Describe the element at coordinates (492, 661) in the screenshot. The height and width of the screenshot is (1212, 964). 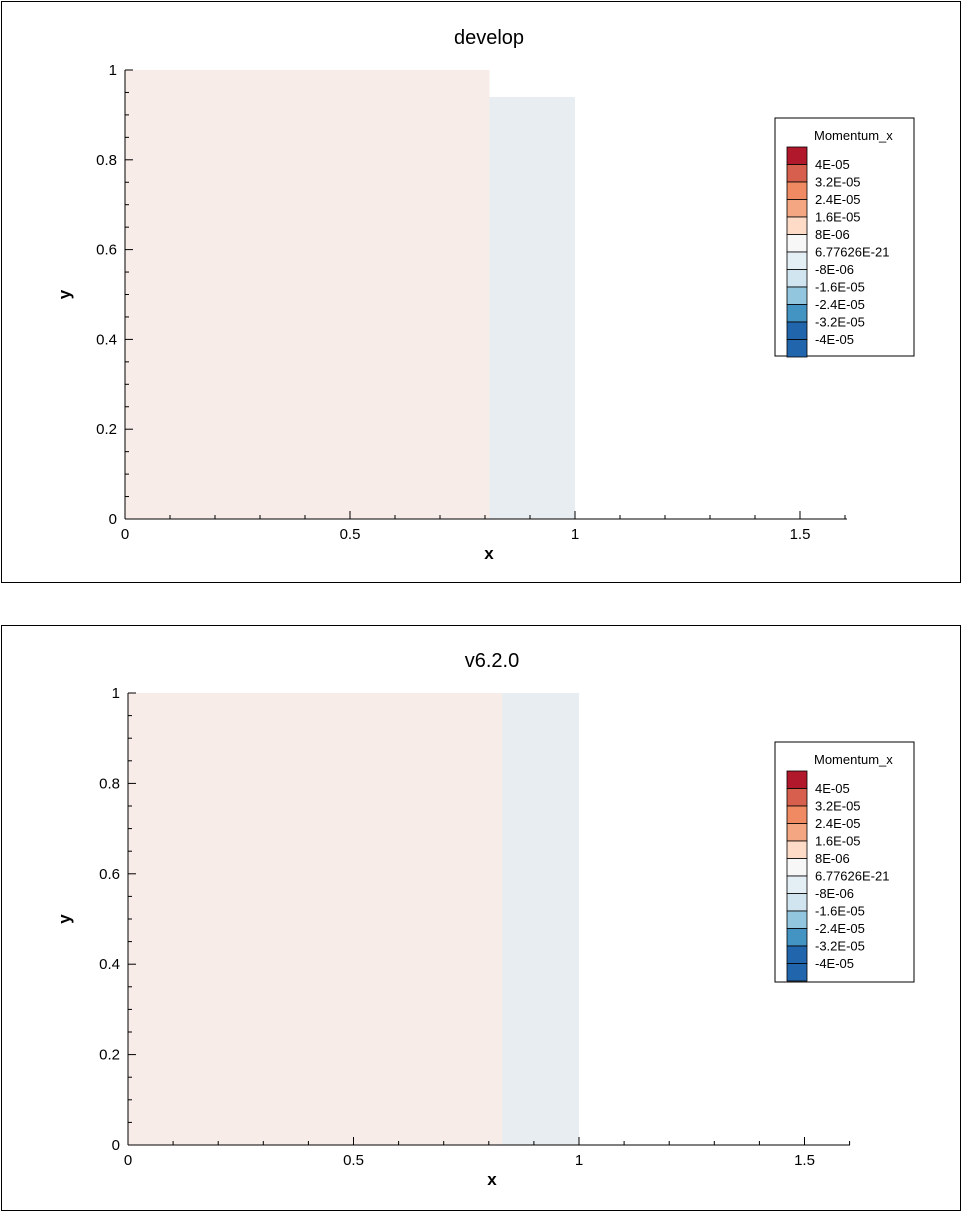
I see `chart-title: v6.2.0` at that location.